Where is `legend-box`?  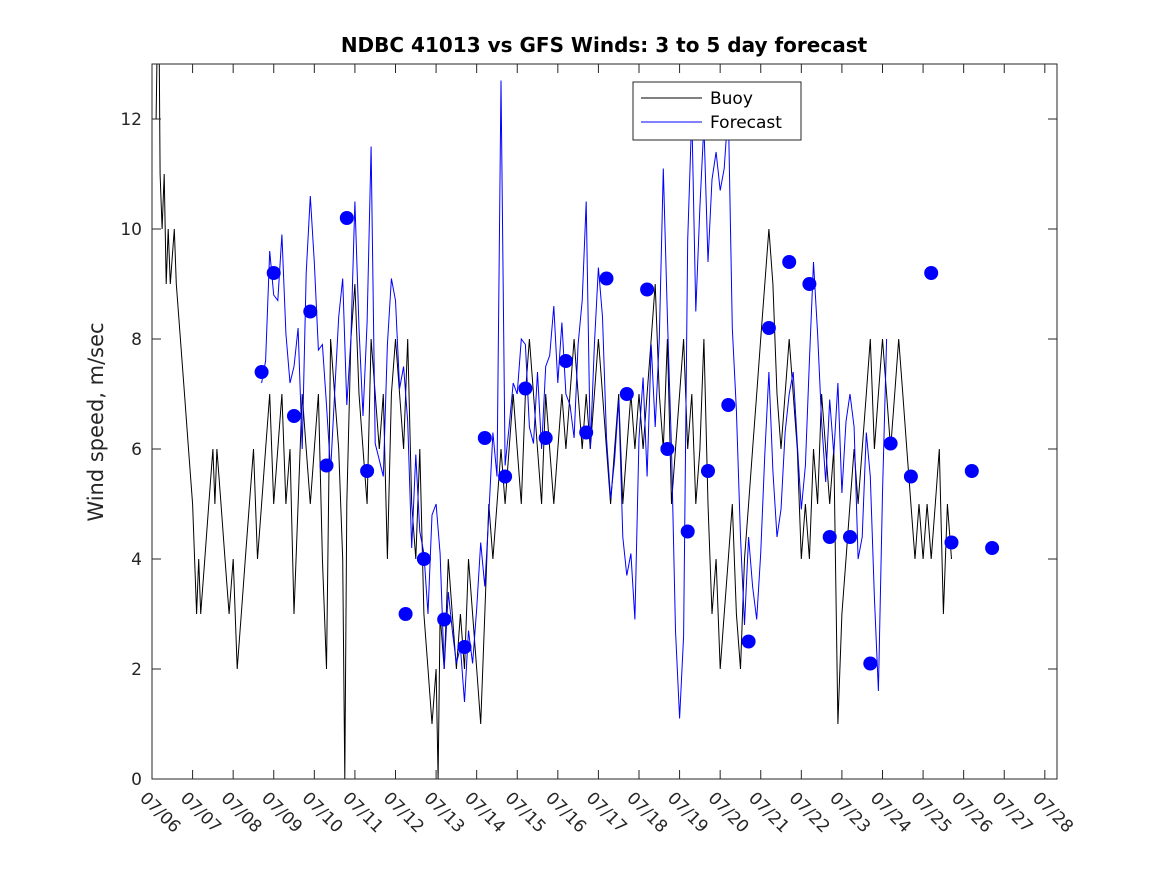
legend-box is located at coordinates (717, 111).